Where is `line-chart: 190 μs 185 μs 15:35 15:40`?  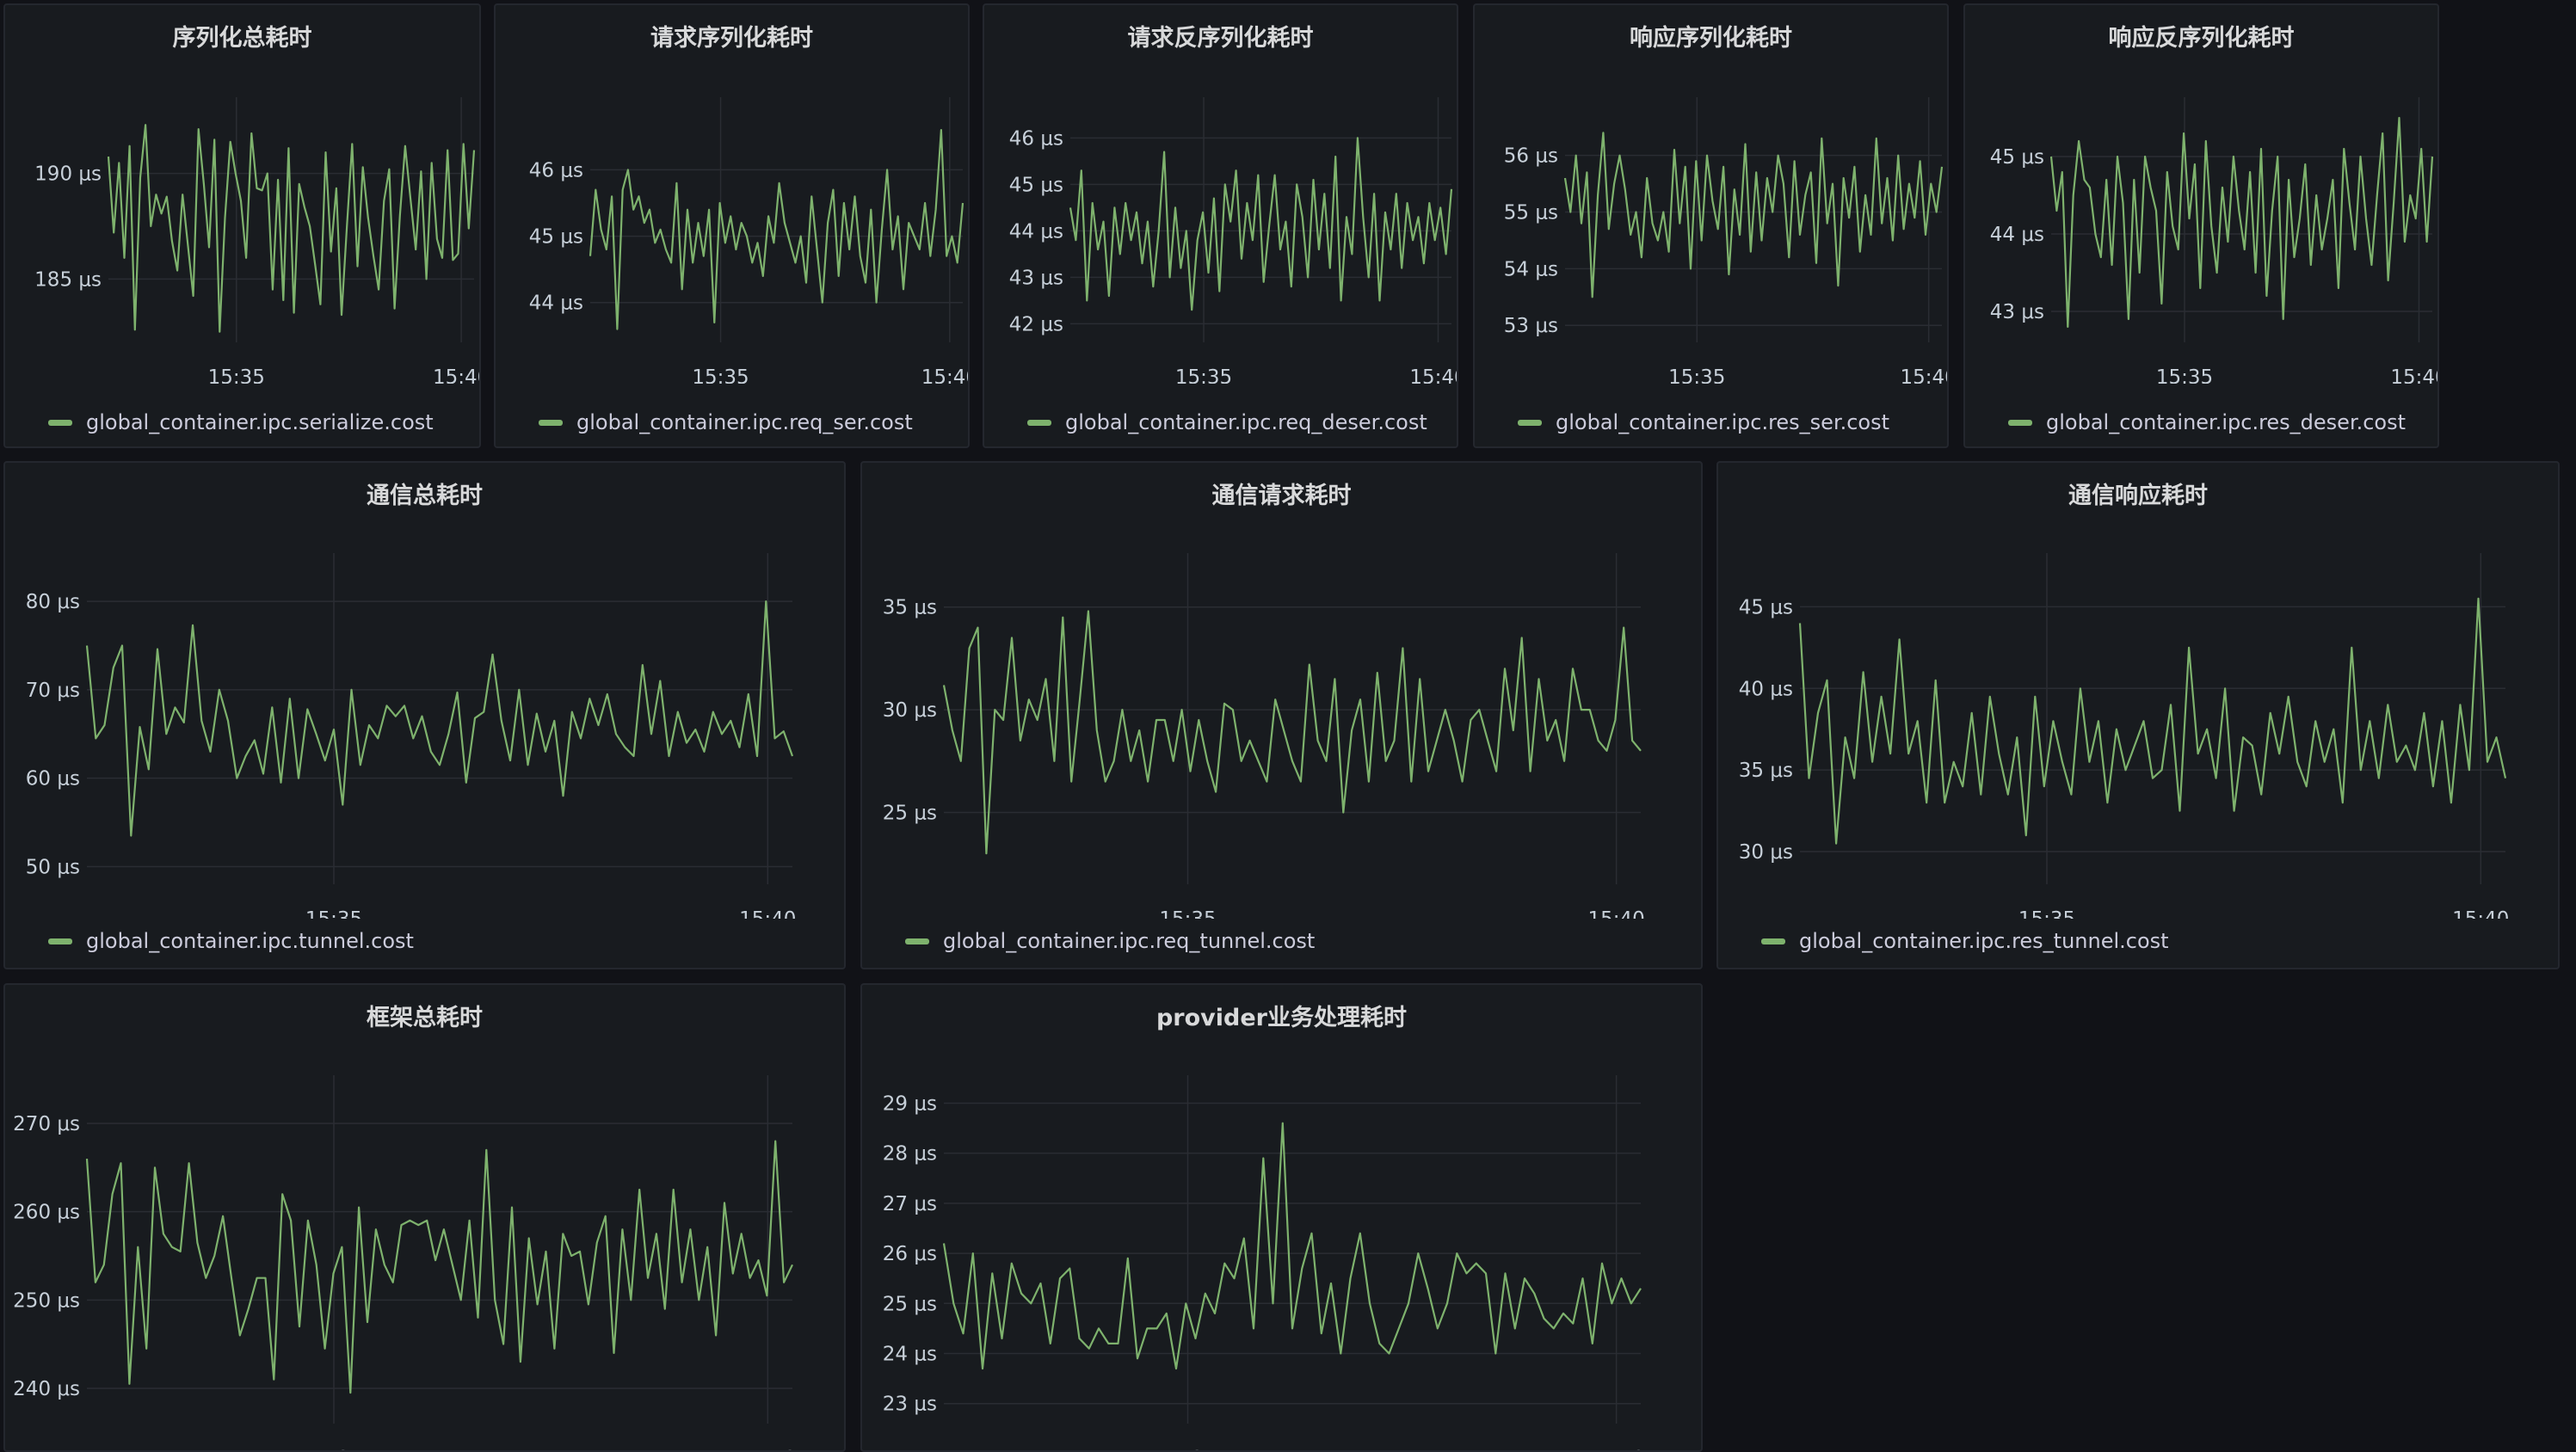
line-chart: 190 μs 185 μs 15:35 15:40 is located at coordinates (257, 240).